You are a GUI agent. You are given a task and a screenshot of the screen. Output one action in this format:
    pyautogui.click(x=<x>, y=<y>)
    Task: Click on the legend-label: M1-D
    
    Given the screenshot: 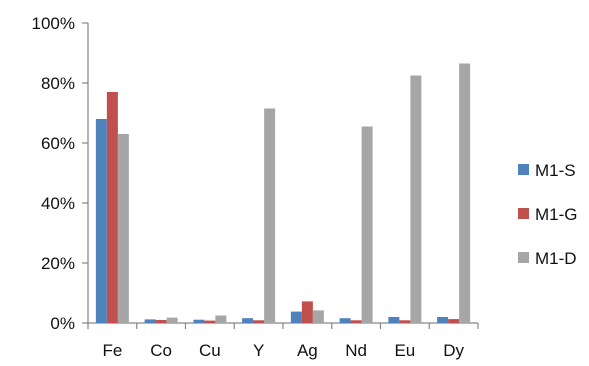 What is the action you would take?
    pyautogui.click(x=556, y=258)
    